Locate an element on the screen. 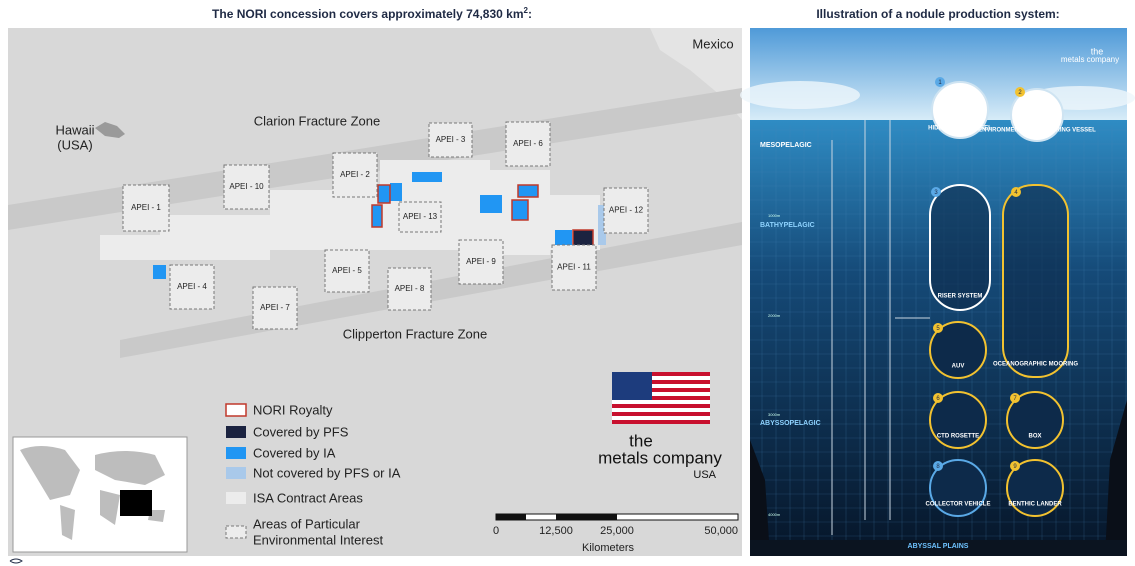 The height and width of the screenshot is (566, 1135). component-label: OCEANOGRAPHIC MOORING is located at coordinates (1035, 365).